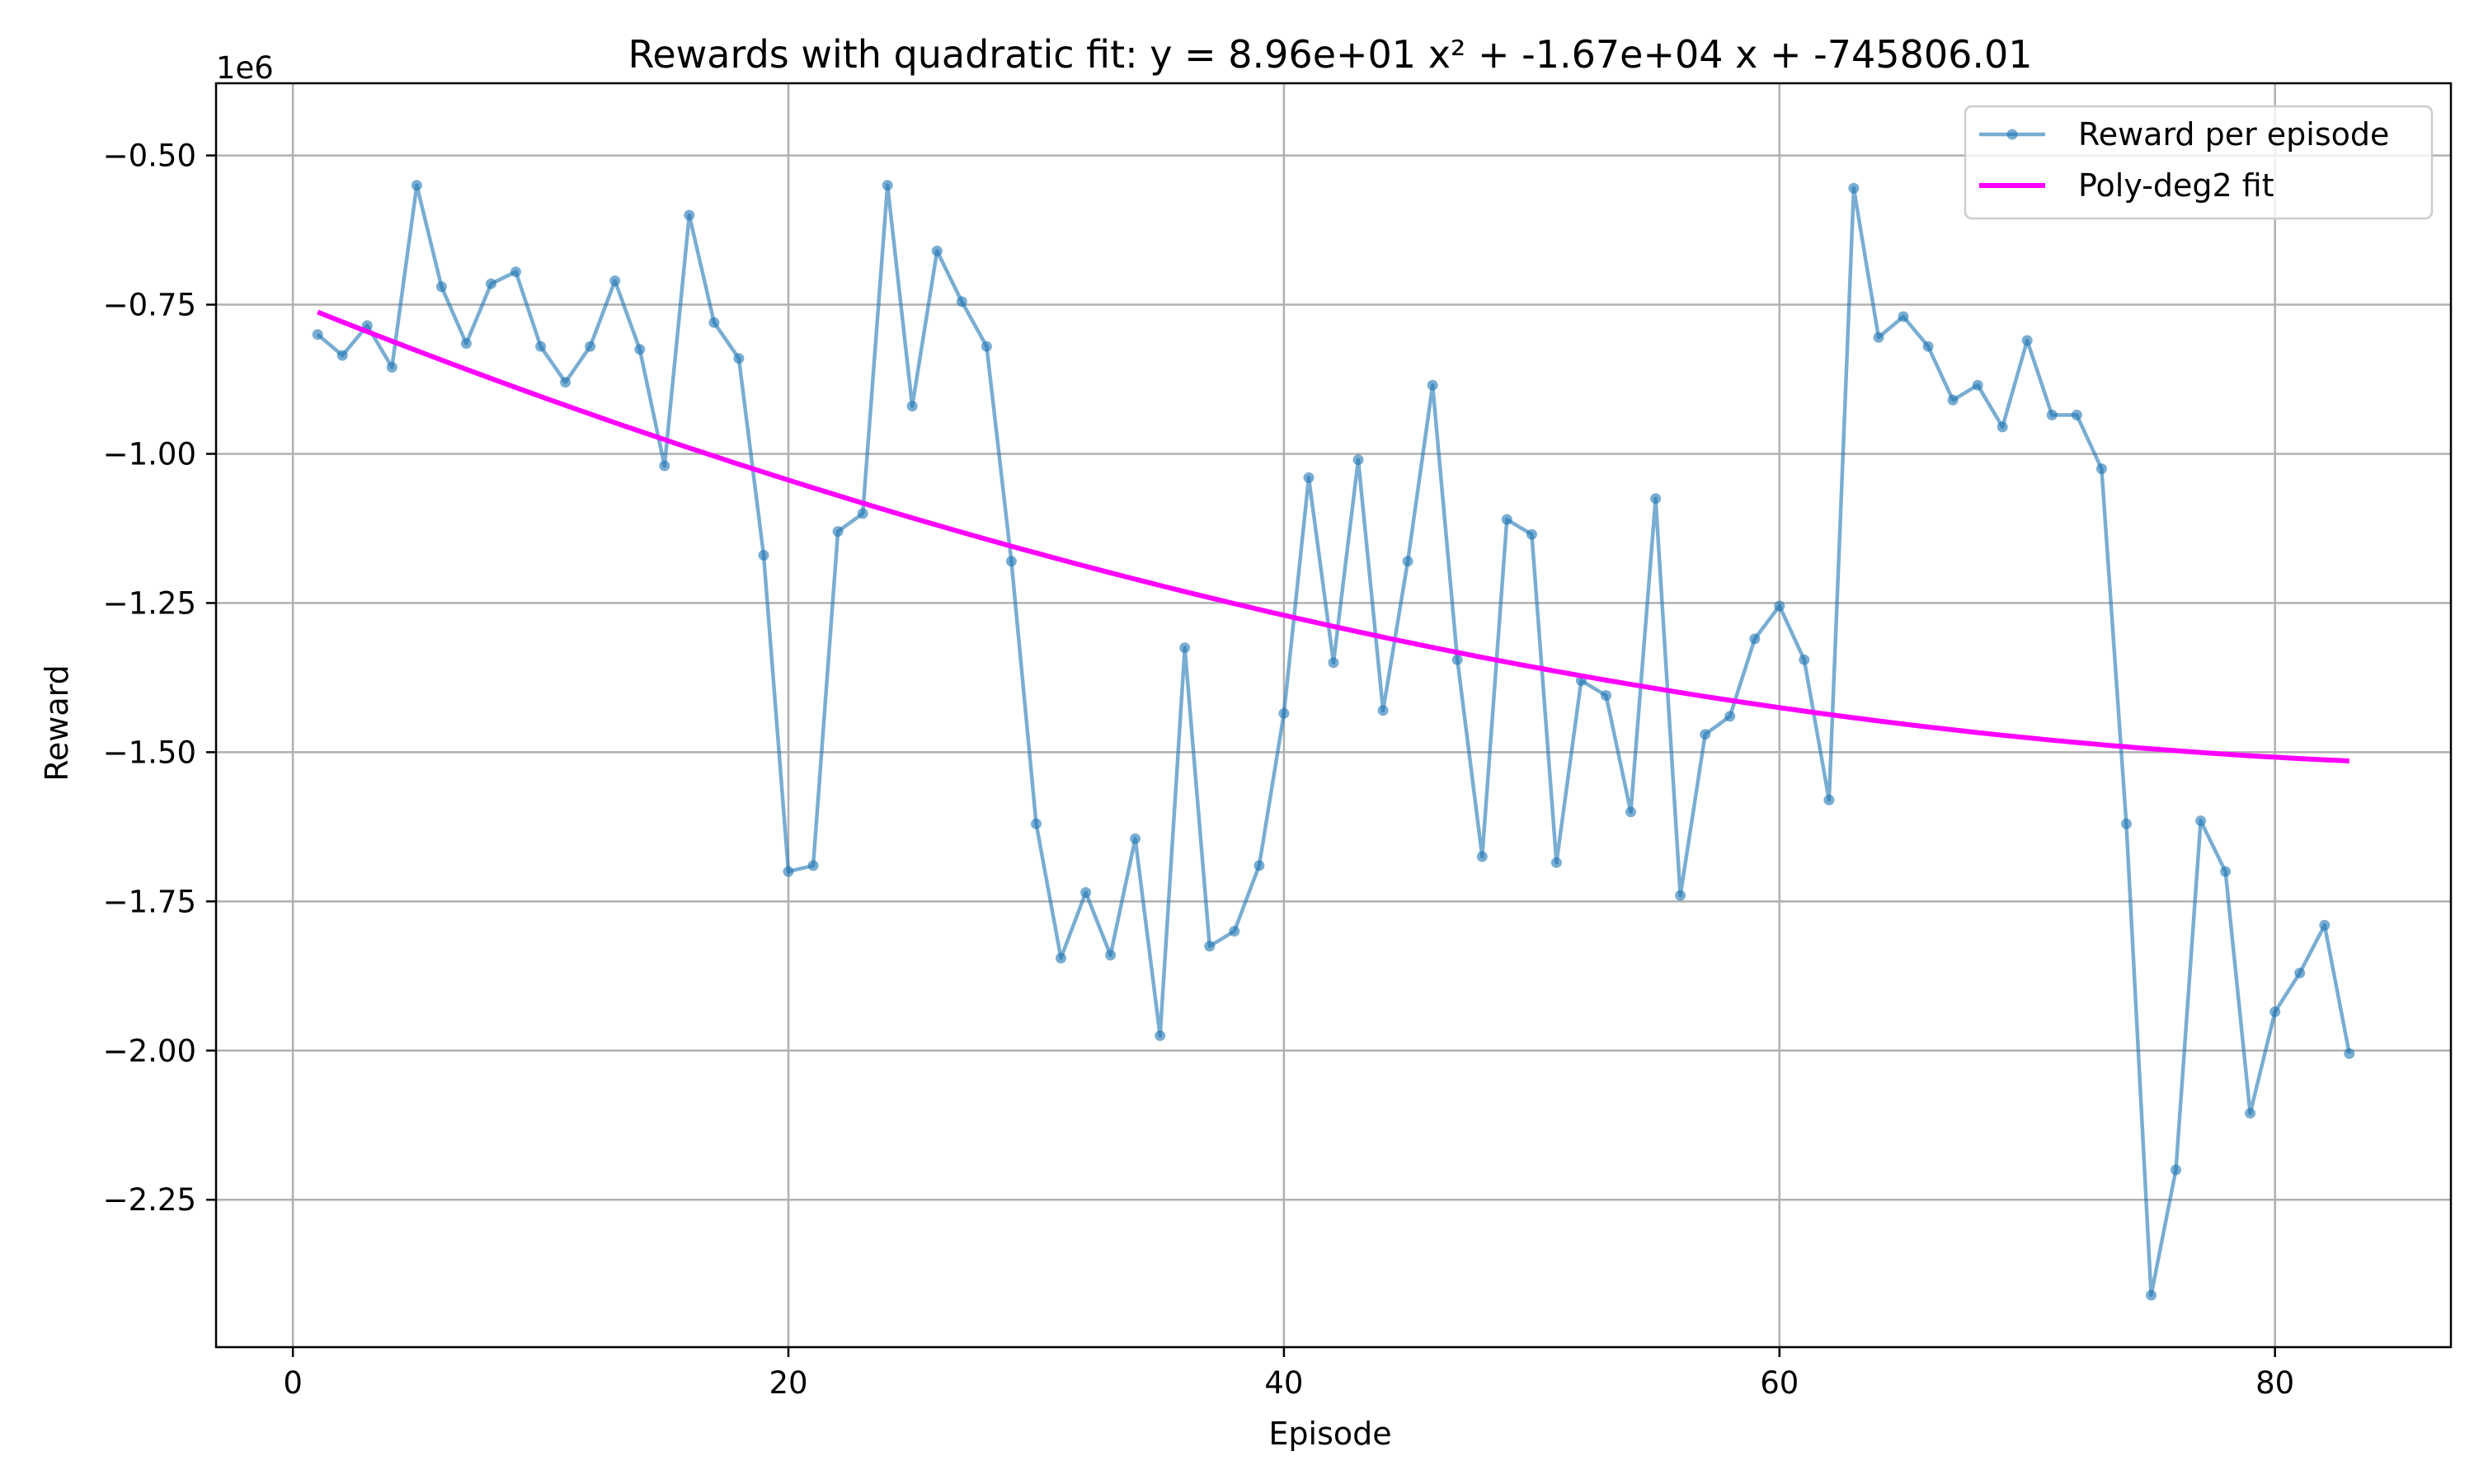 The image size is (2474, 1484). Describe the element at coordinates (149, 1050) in the screenshot. I see `y-tick-label: −2.00` at that location.